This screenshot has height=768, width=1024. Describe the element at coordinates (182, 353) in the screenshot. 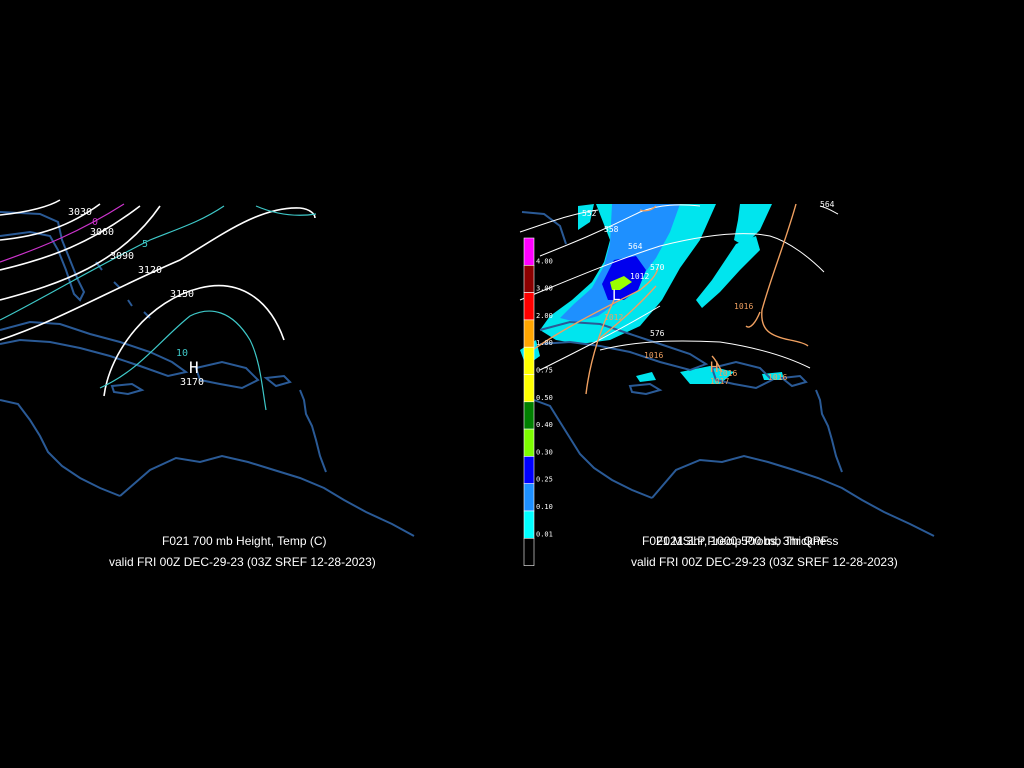

I see `temp-label: 10` at that location.